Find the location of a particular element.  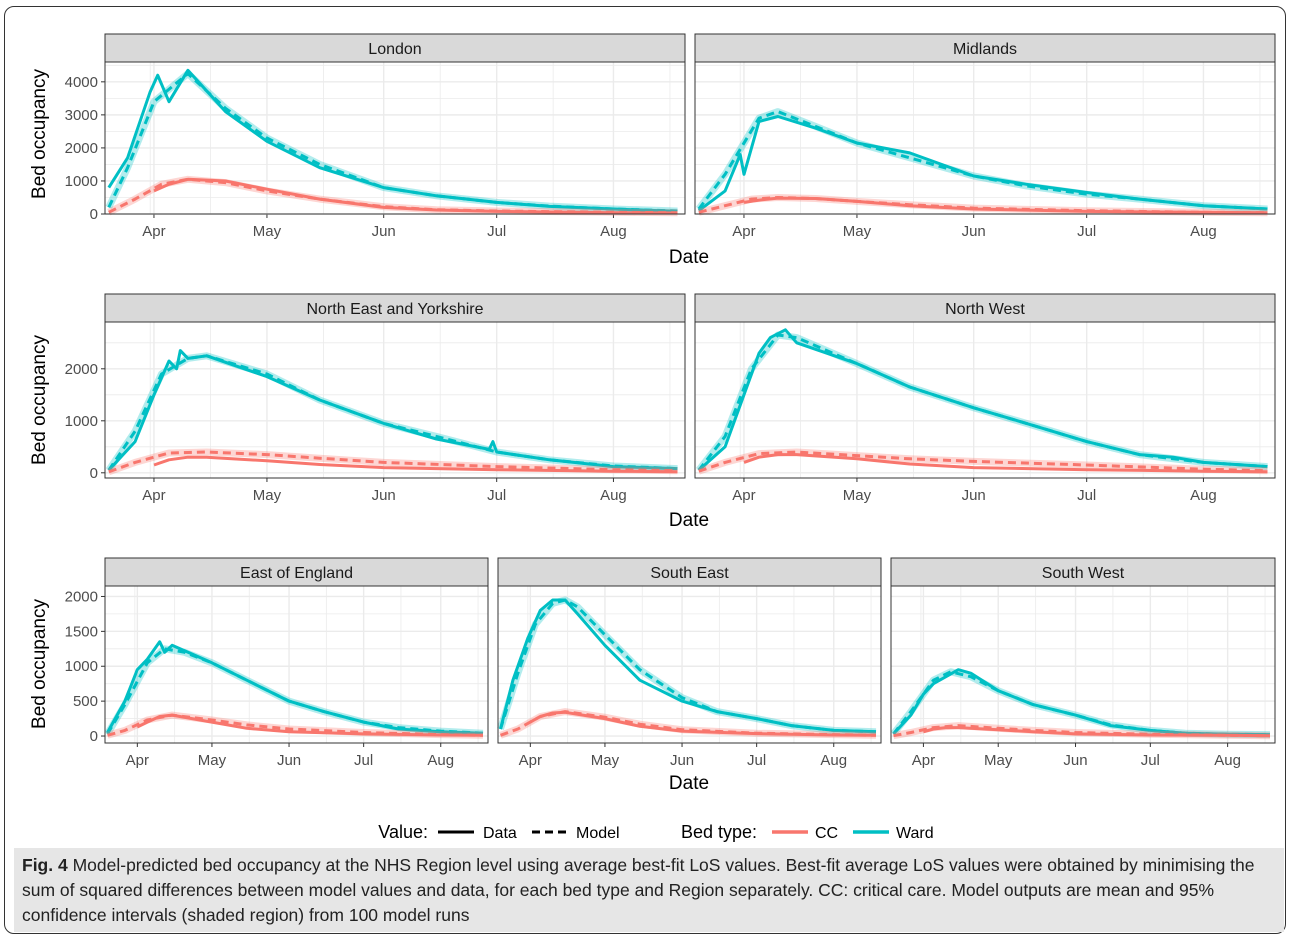

caption-background is located at coordinates (649, 890).